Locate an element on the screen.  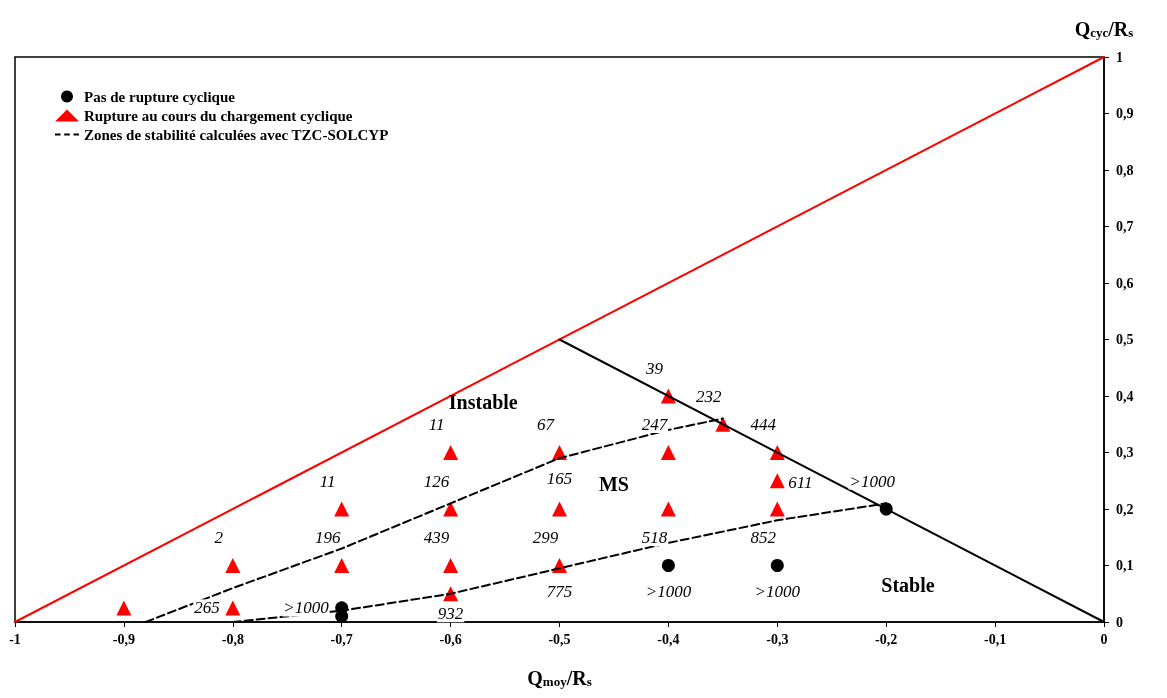
x-tick-label: -0,2 is located at coordinates (886, 639).